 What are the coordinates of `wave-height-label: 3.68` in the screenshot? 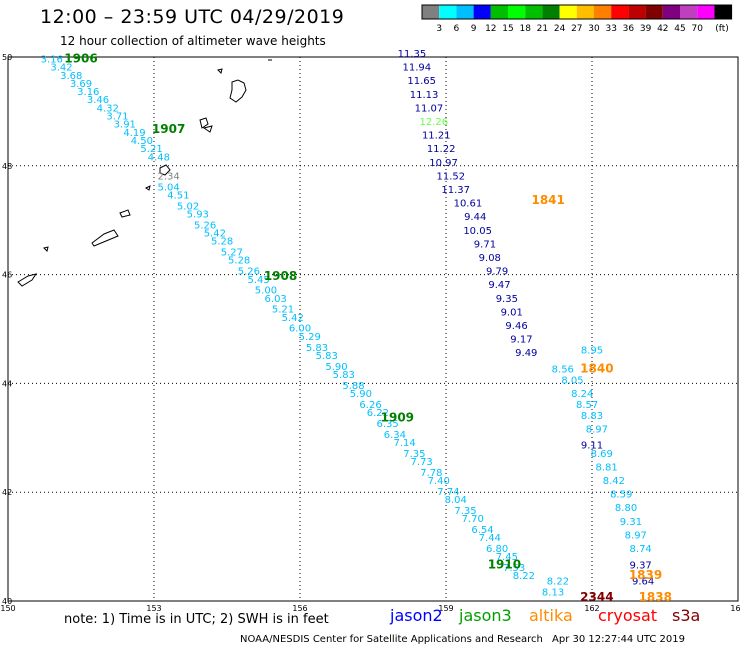 It's located at (71, 76).